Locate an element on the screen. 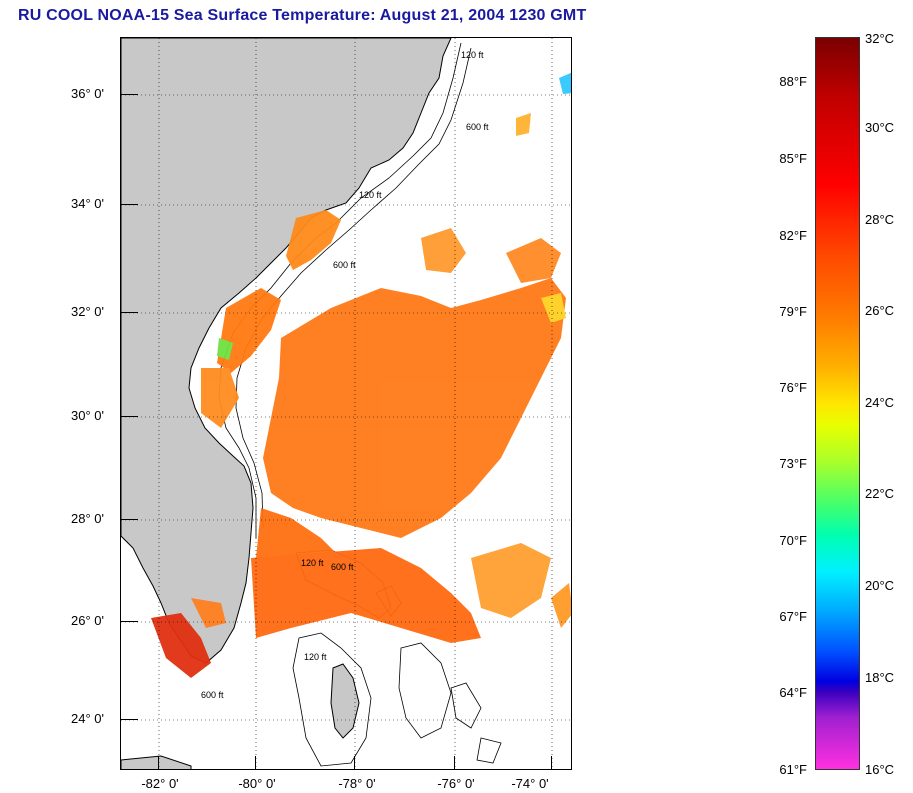  lat-label: 24° 0' is located at coordinates (87, 718).